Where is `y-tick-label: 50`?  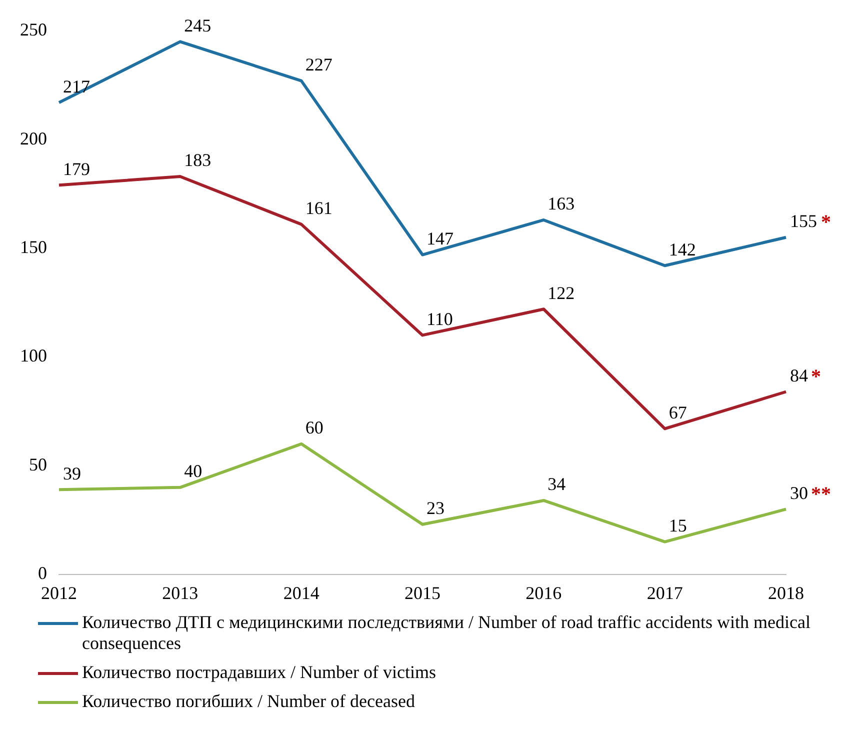 y-tick-label: 50 is located at coordinates (38, 464).